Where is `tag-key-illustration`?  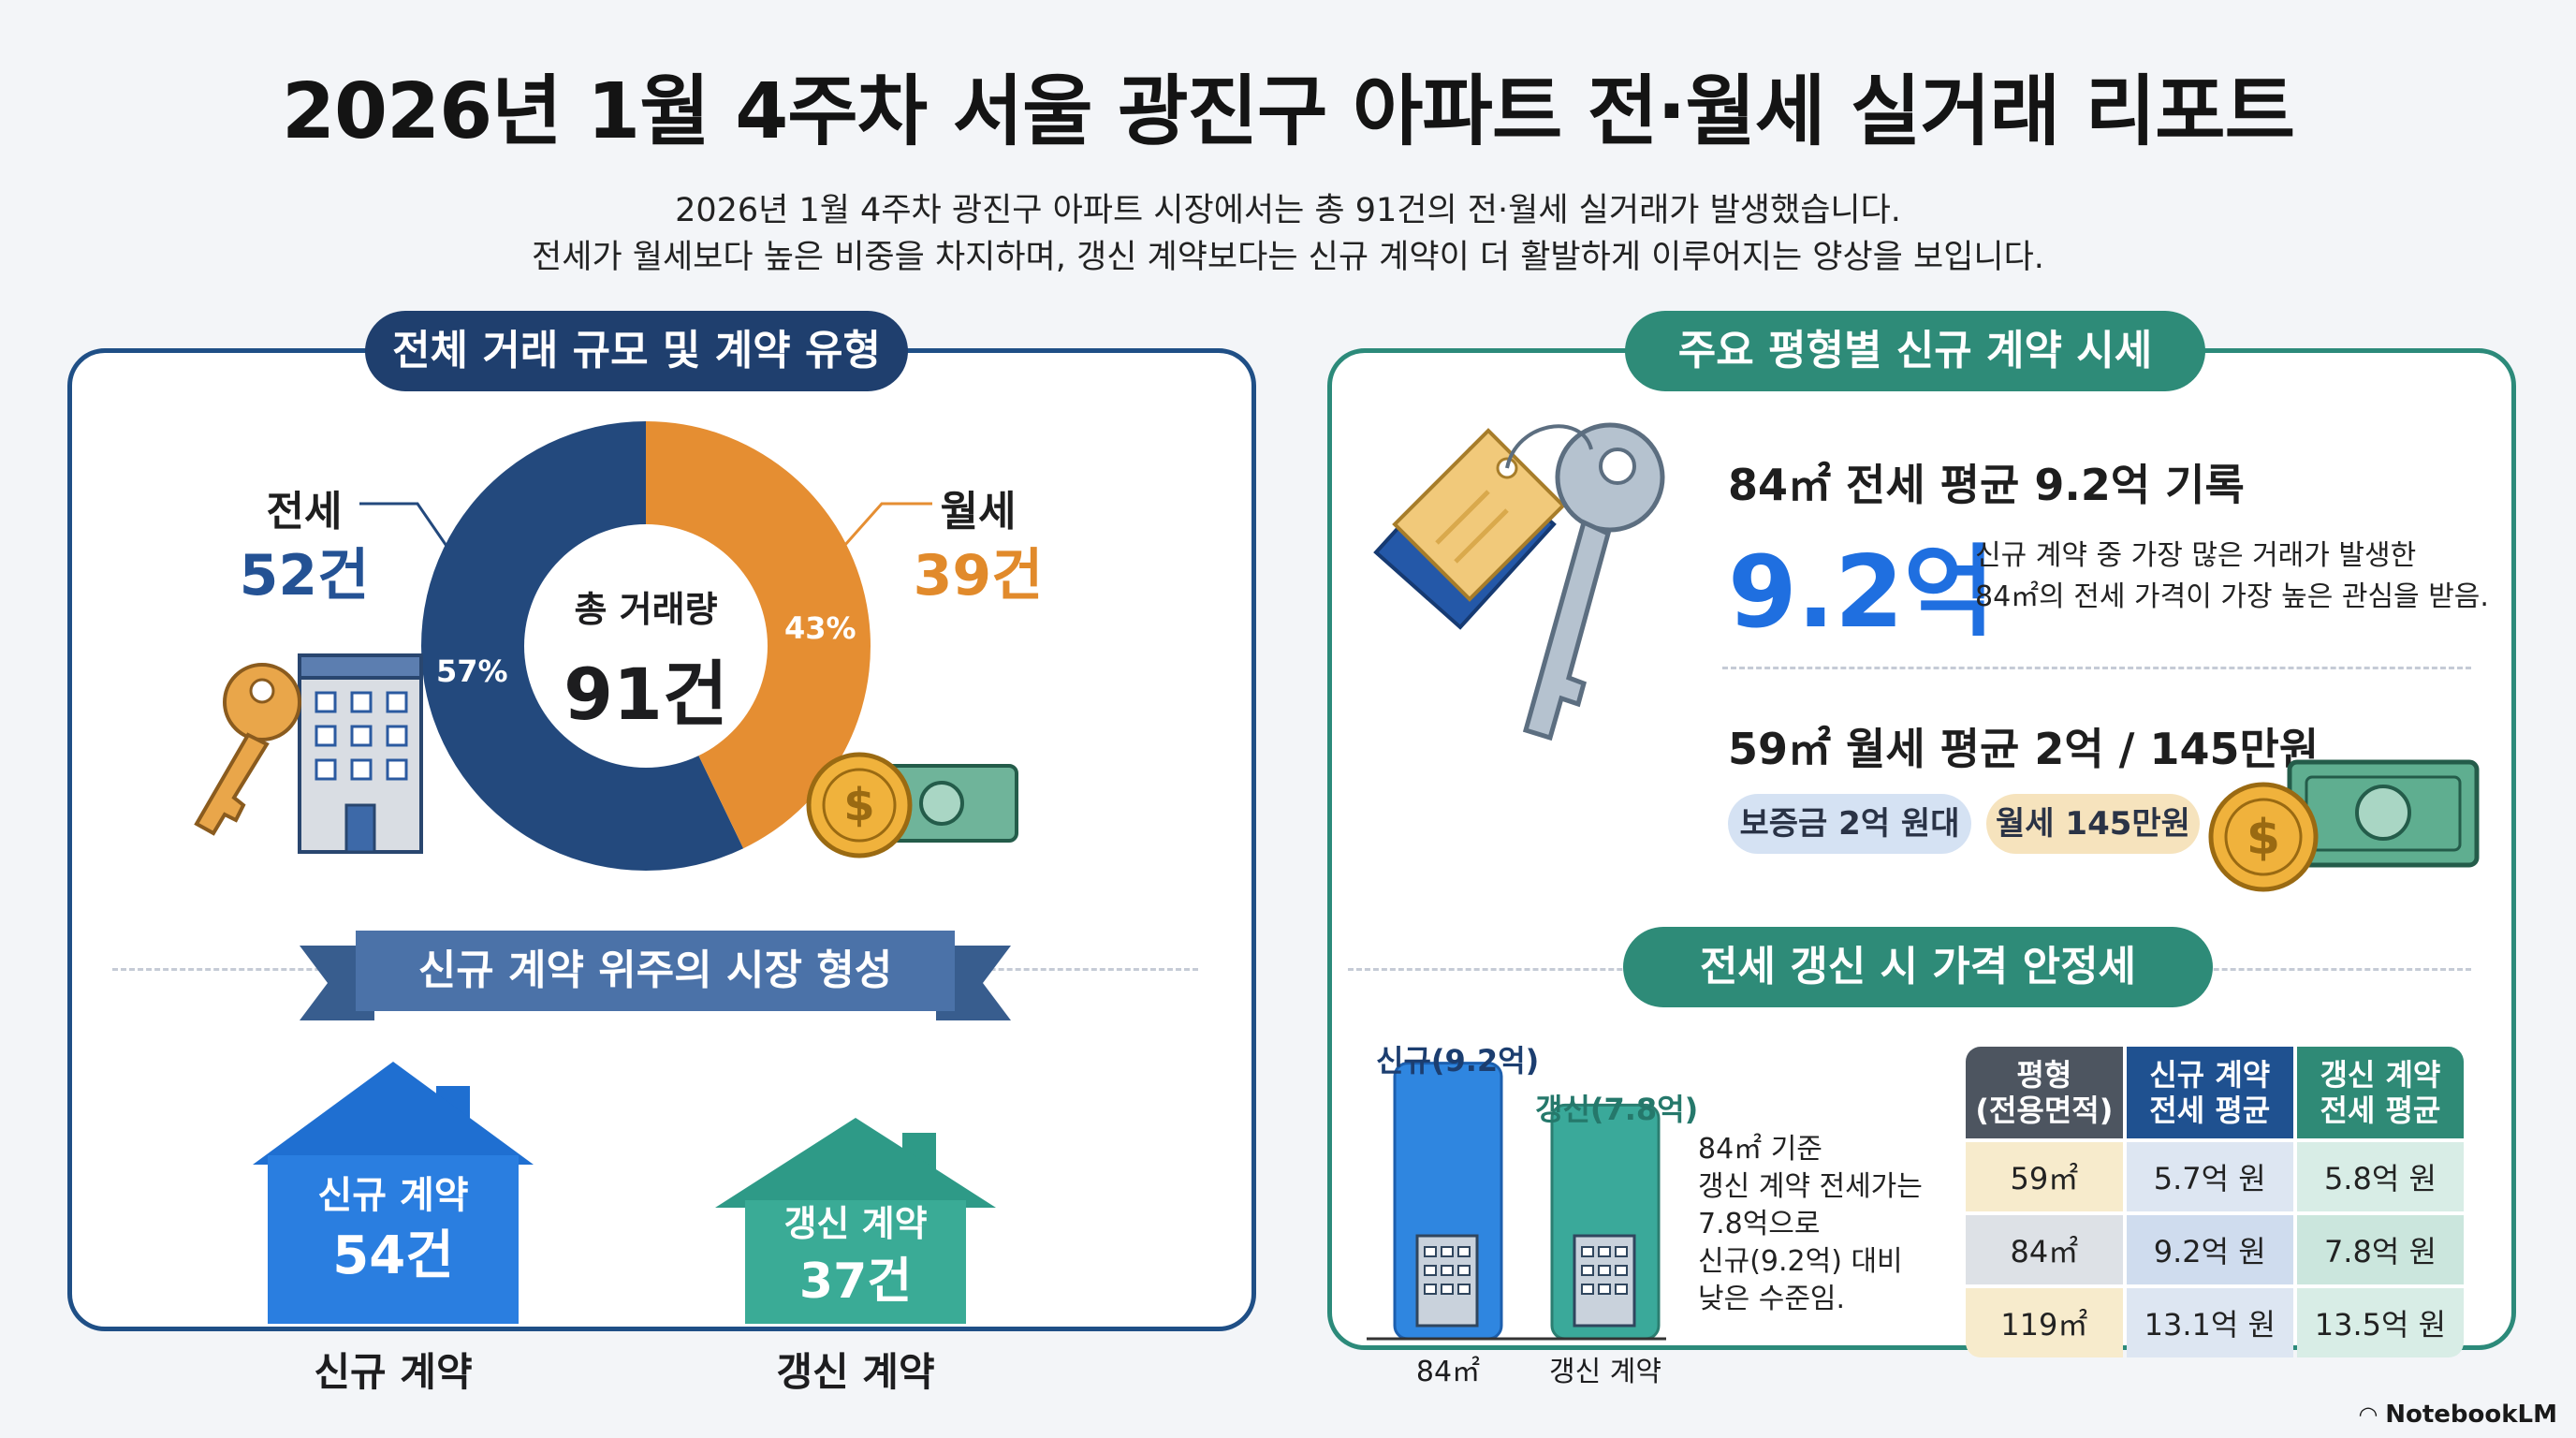
tag-key-illustration is located at coordinates (1519, 581).